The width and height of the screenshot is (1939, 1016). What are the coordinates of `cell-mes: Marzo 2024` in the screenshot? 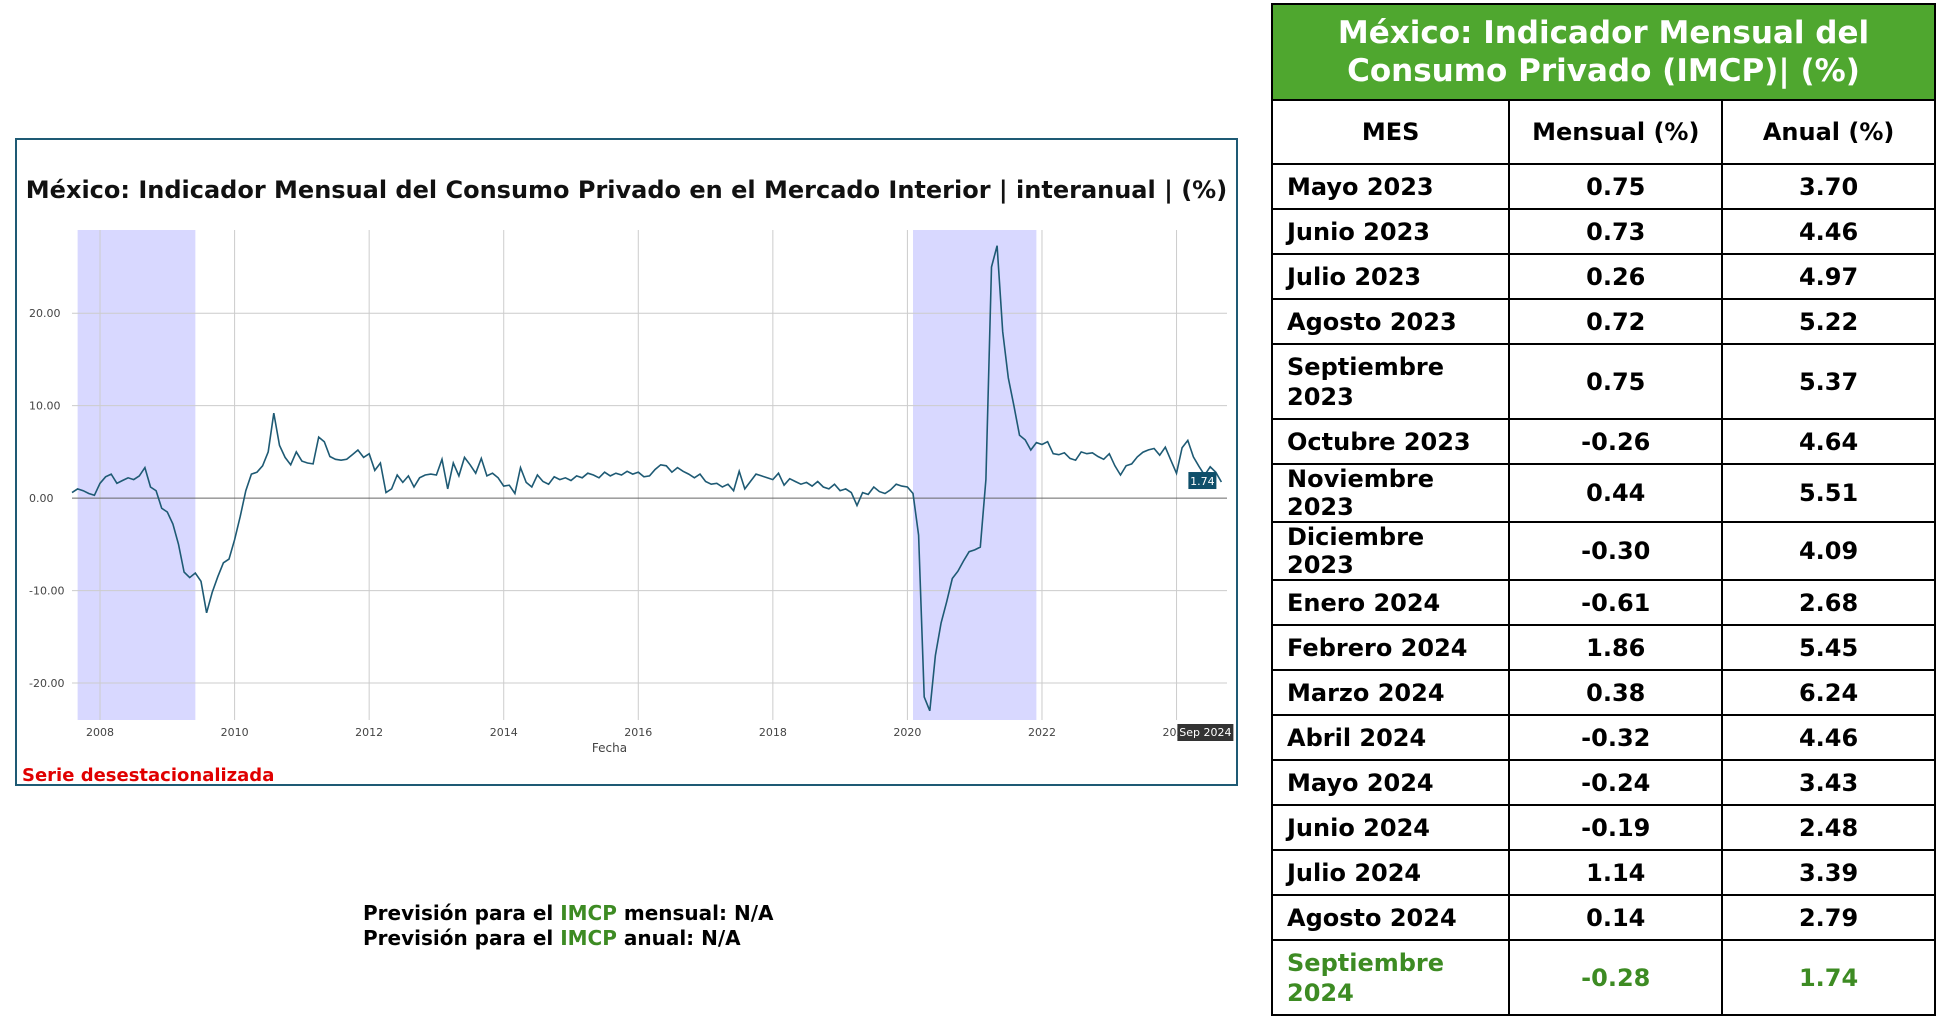 It's located at (1390, 692).